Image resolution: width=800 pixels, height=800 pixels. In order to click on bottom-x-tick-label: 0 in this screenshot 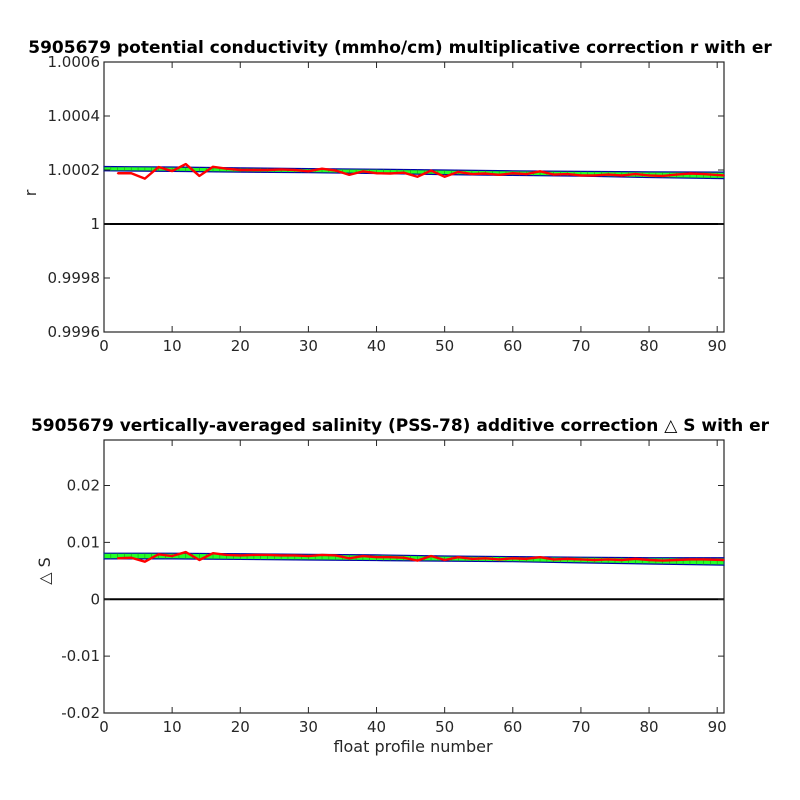, I will do `click(104, 727)`.